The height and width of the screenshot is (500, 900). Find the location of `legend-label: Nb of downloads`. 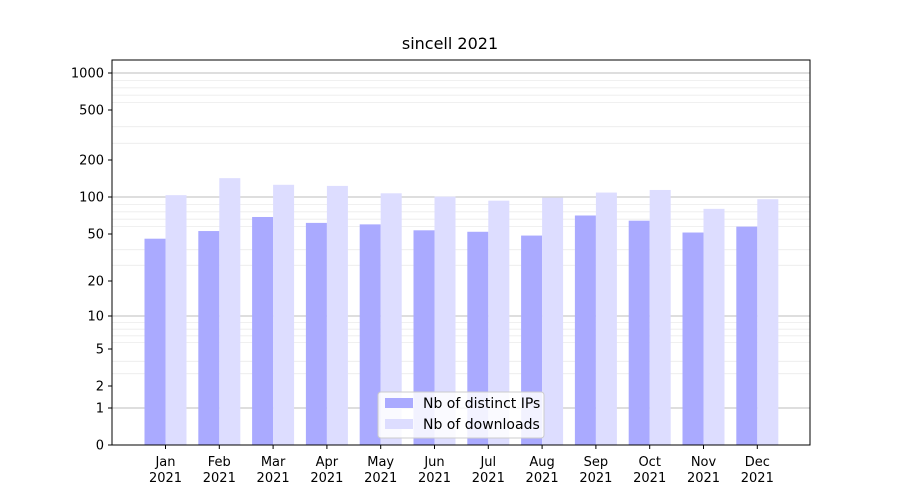

legend-label: Nb of downloads is located at coordinates (481, 425).